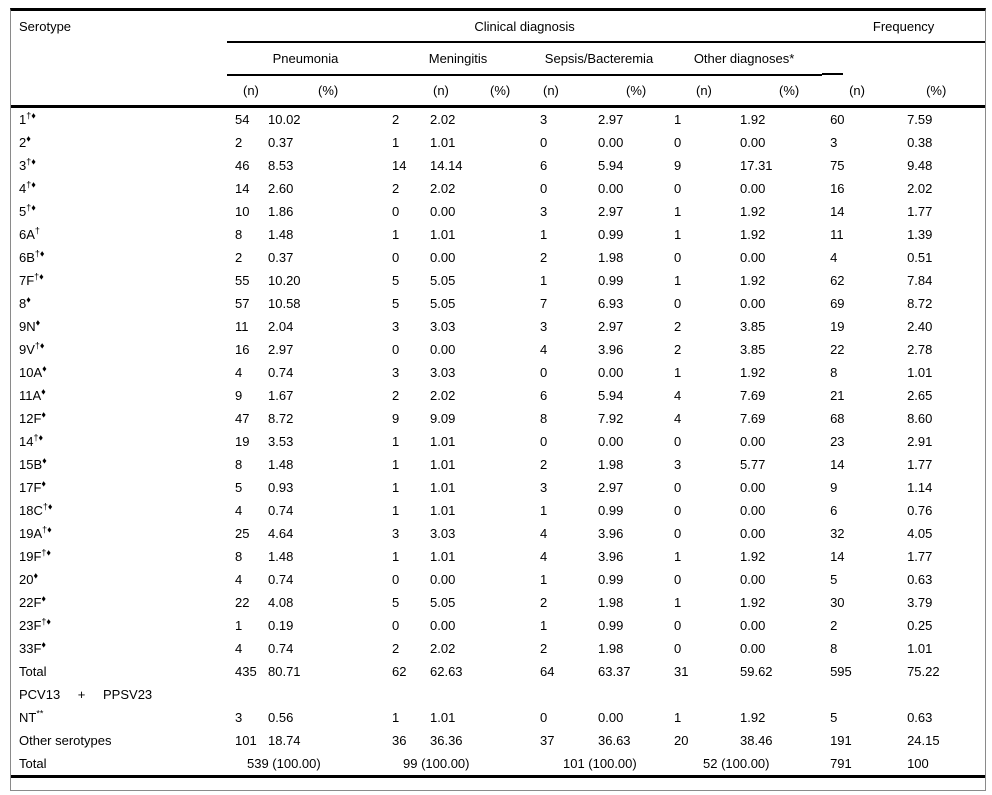 The image size is (992, 795). Describe the element at coordinates (498, 280) in the screenshot. I see `table-row: 7F†♦ 55 10.20 5 5.05 1 0.99 1 1.92 62 7.84` at that location.